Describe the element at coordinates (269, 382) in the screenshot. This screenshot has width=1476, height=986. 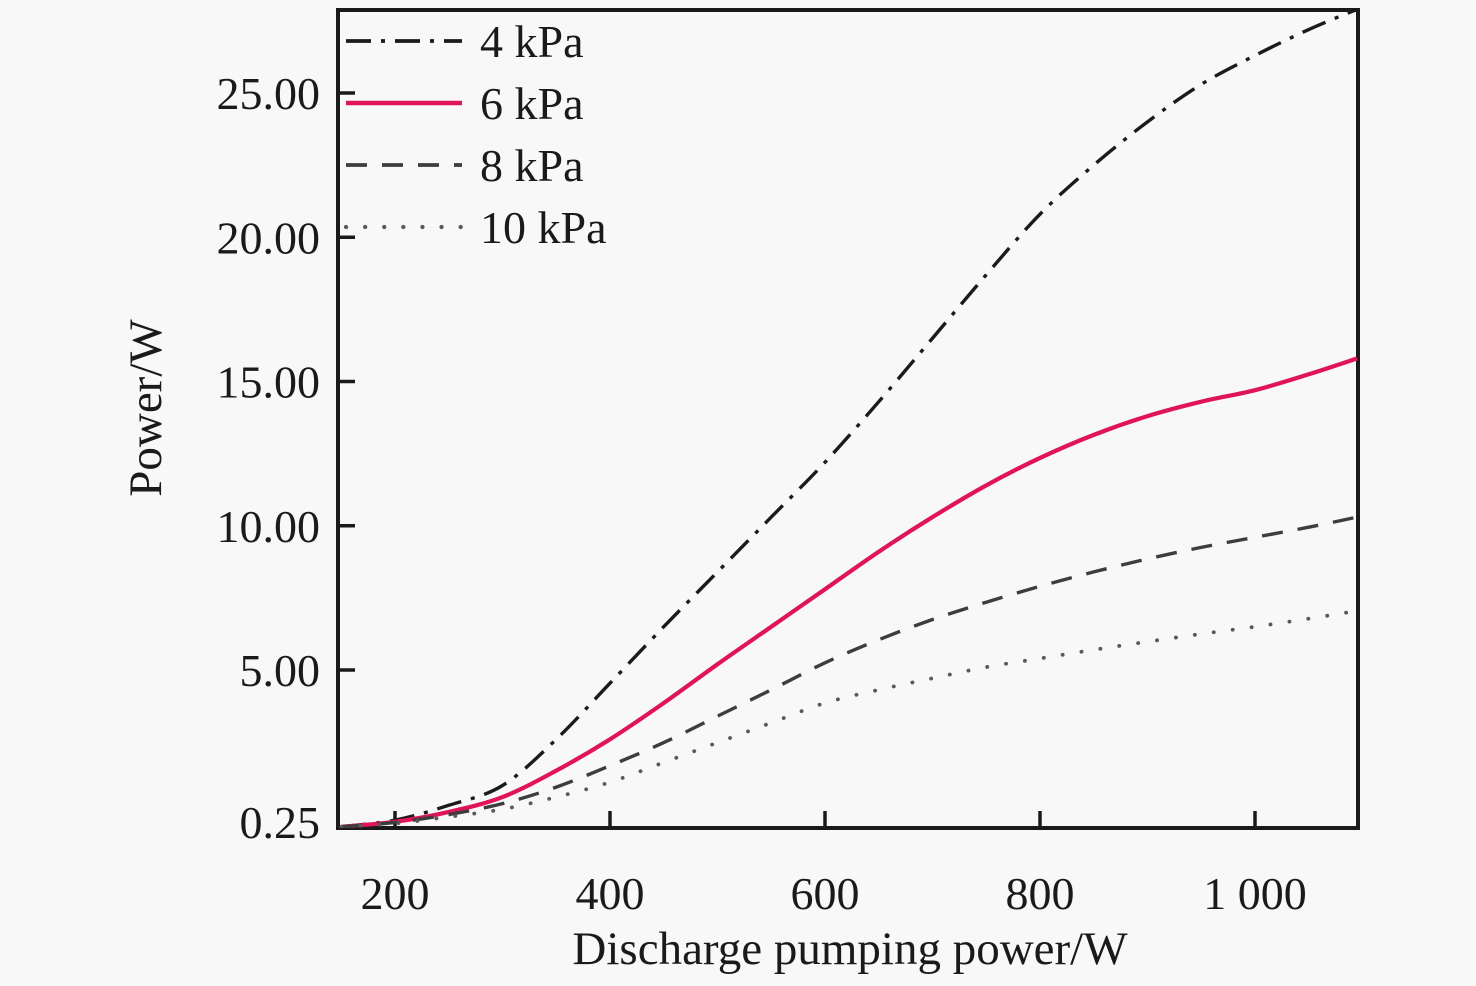
I see `y-tick-label: 15.00` at that location.